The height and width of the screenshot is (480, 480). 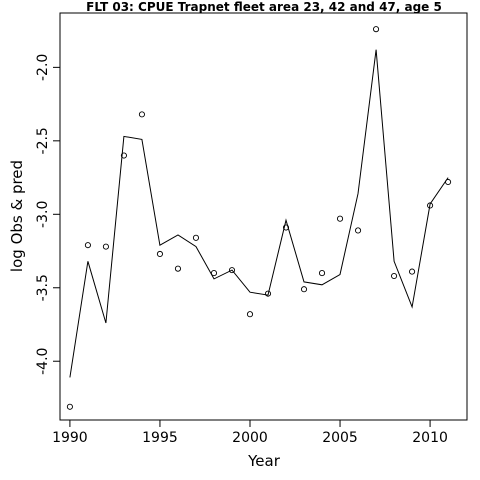 I want to click on y-tick-label: -3.0, so click(x=43, y=214).